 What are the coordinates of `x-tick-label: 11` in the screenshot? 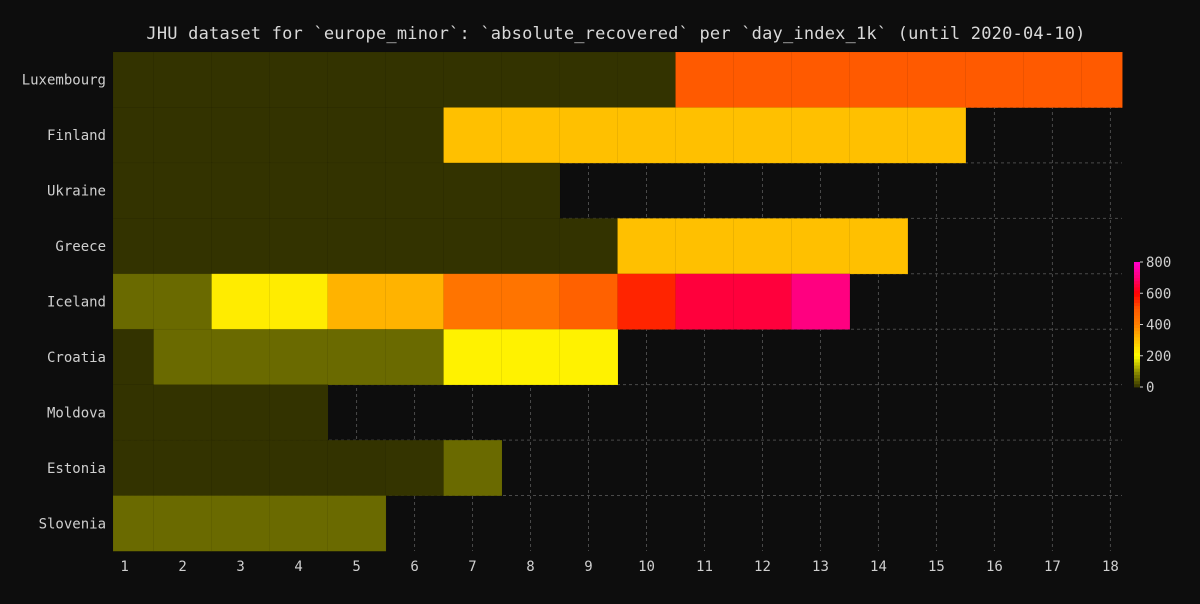 It's located at (704, 567).